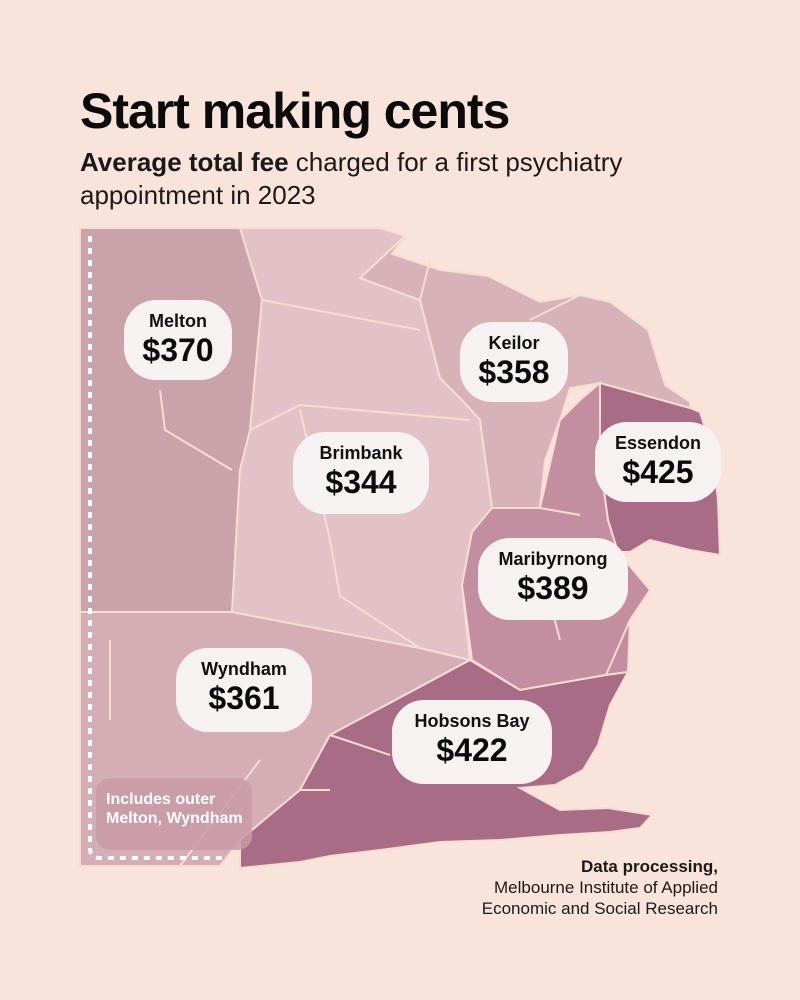 The width and height of the screenshot is (800, 1000). I want to click on label-wyndham: Wyndham $361, so click(244, 690).